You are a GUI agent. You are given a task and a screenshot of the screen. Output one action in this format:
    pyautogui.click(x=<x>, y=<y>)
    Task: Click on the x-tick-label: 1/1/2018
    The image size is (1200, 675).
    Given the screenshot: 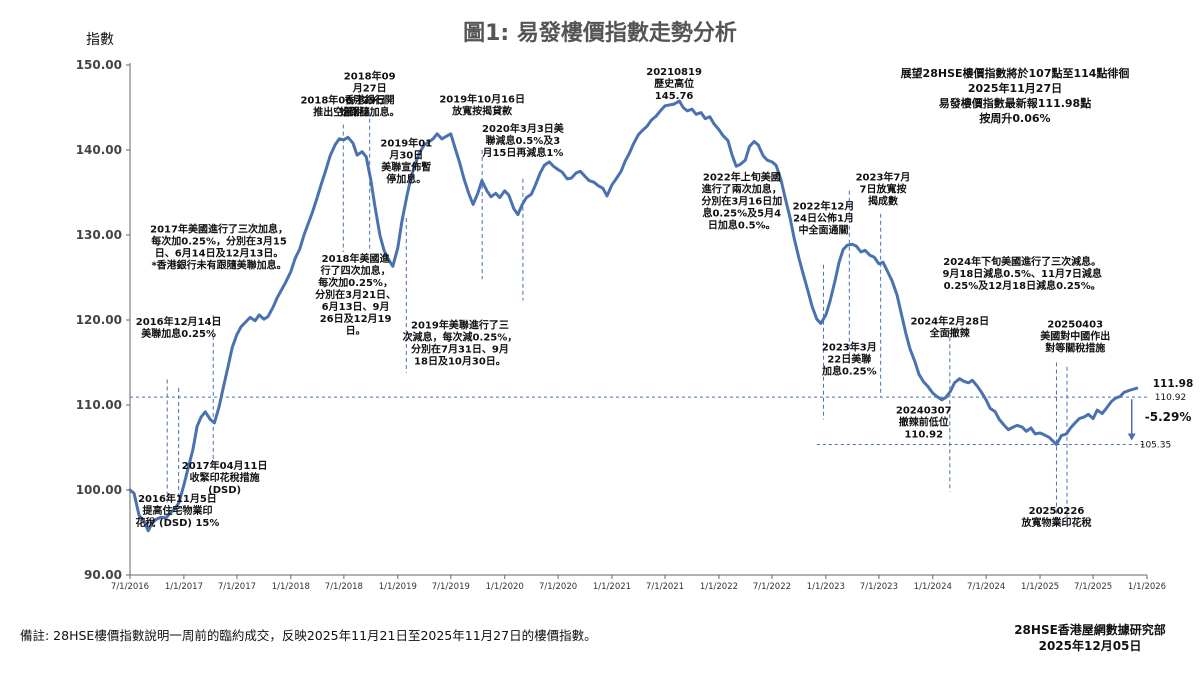 What is the action you would take?
    pyautogui.click(x=291, y=587)
    